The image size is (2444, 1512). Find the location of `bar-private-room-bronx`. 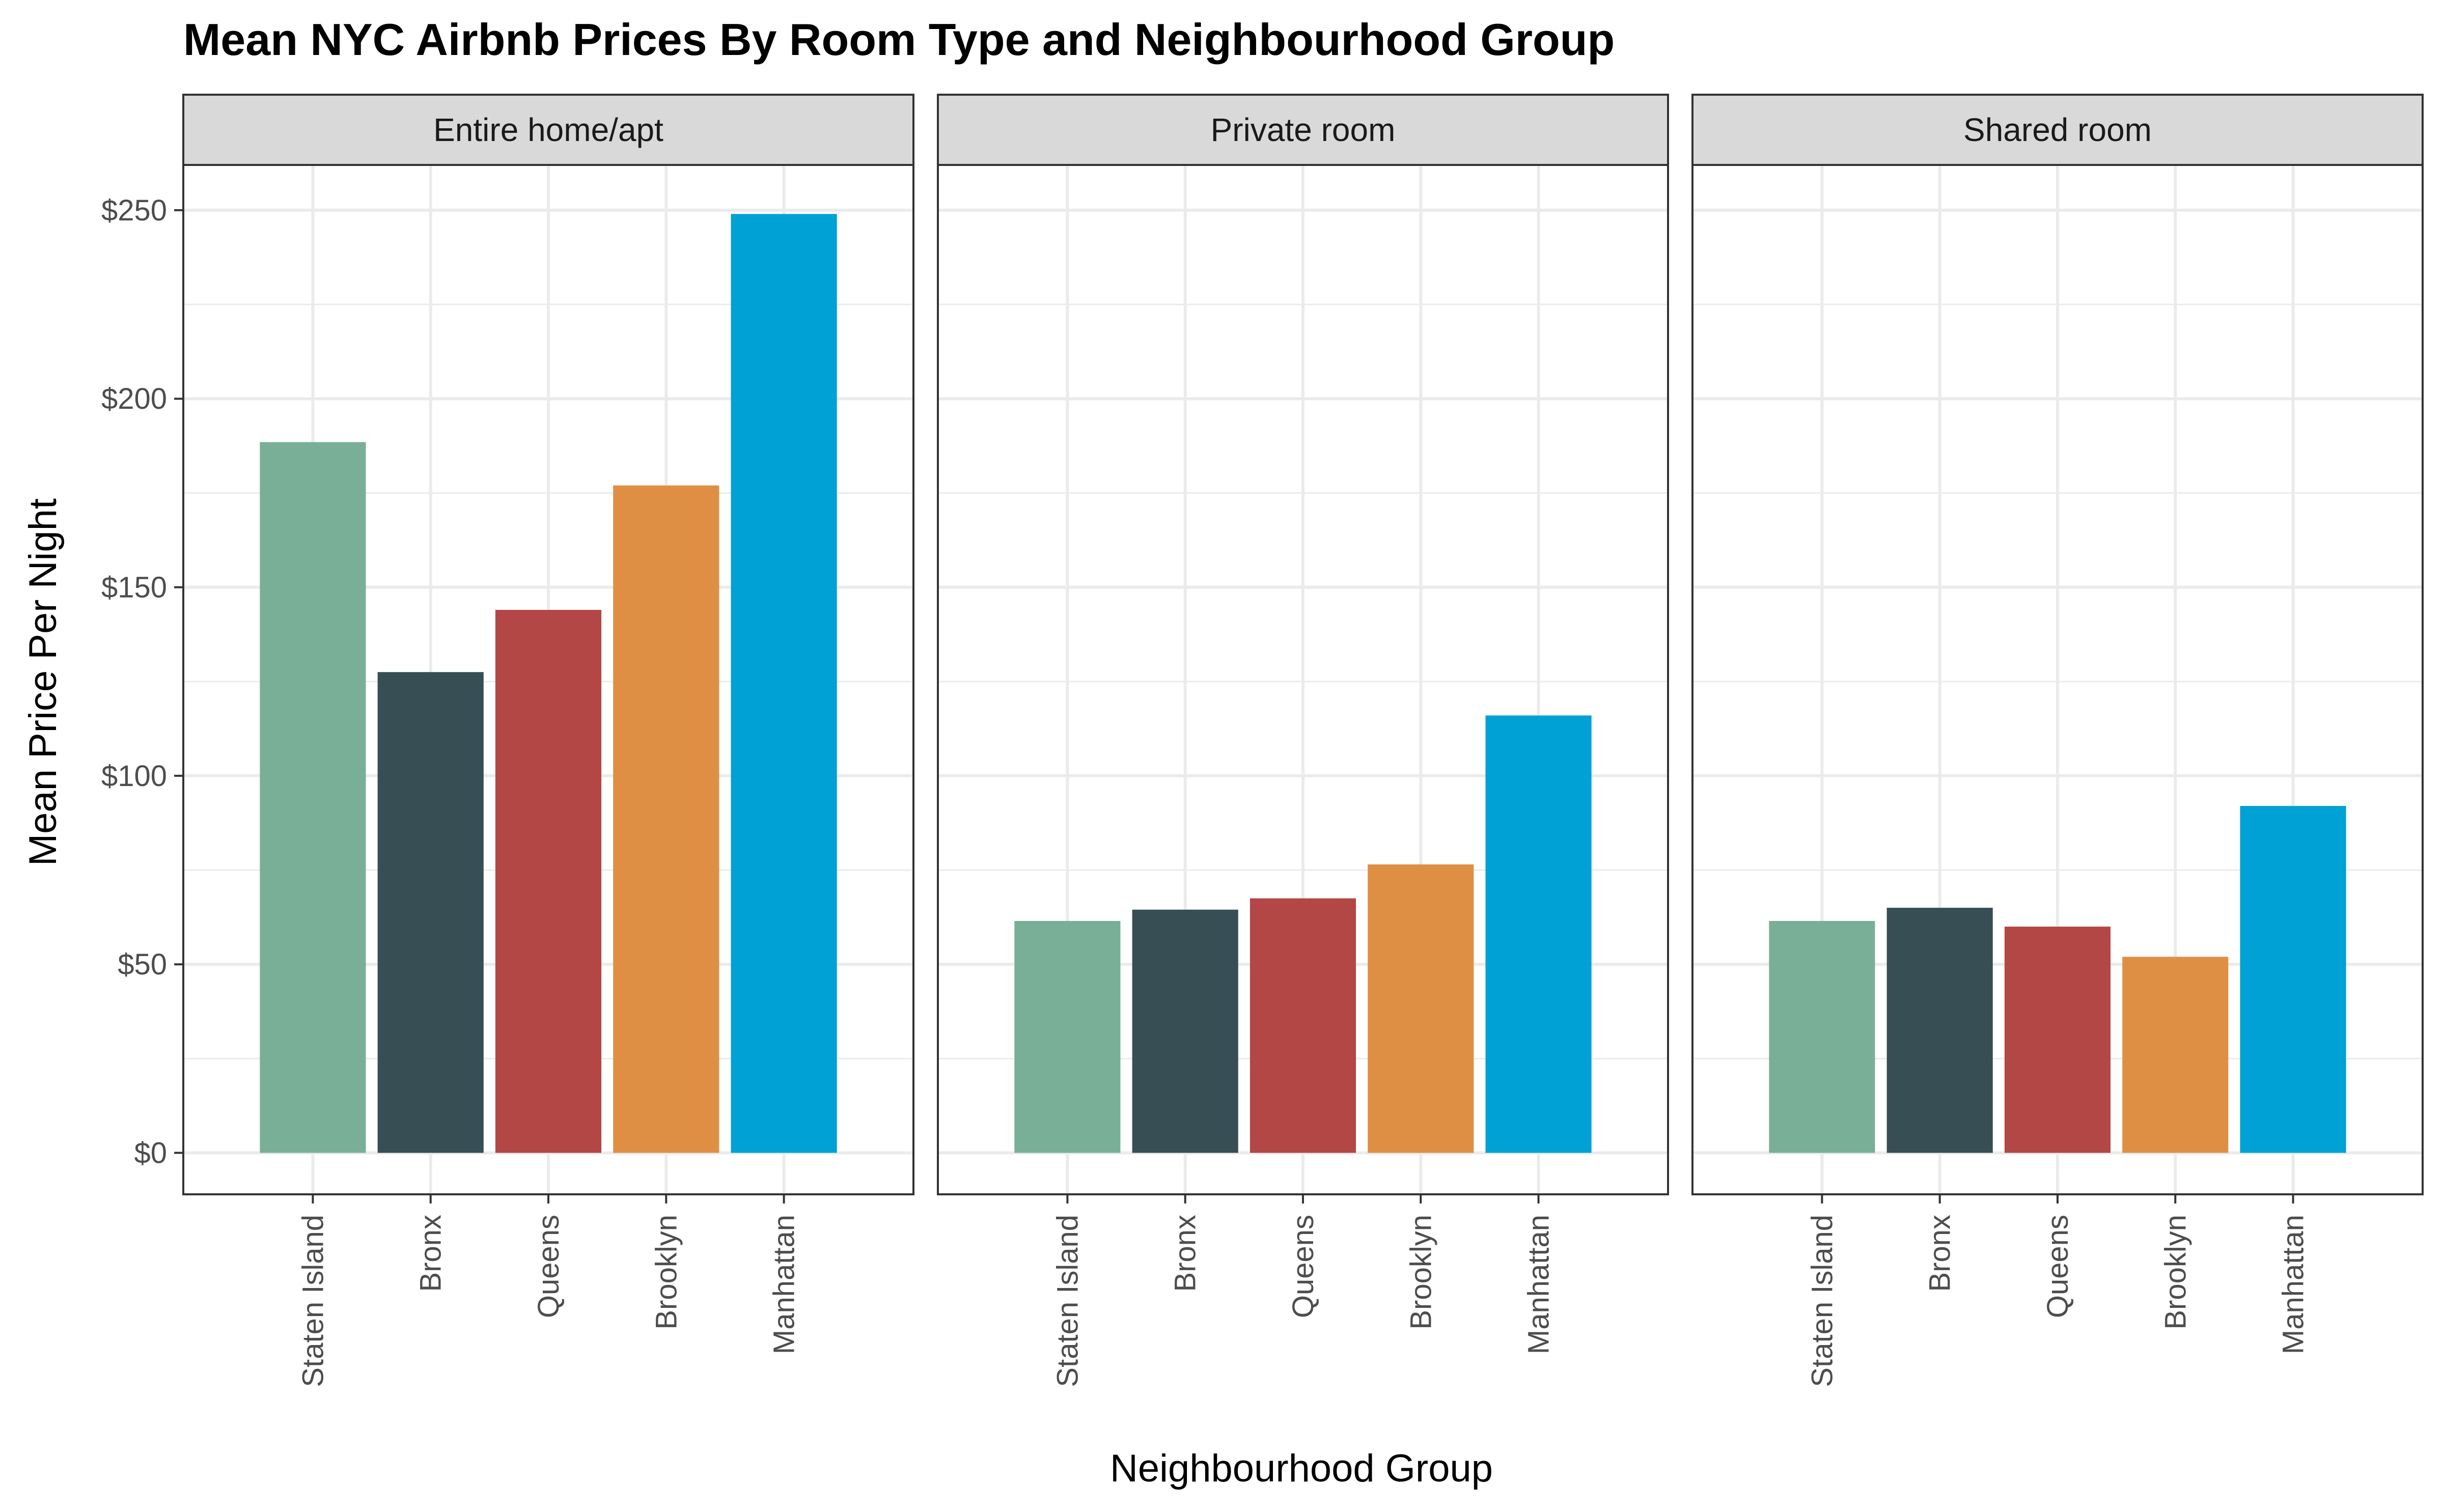

bar-private-room-bronx is located at coordinates (1185, 1031).